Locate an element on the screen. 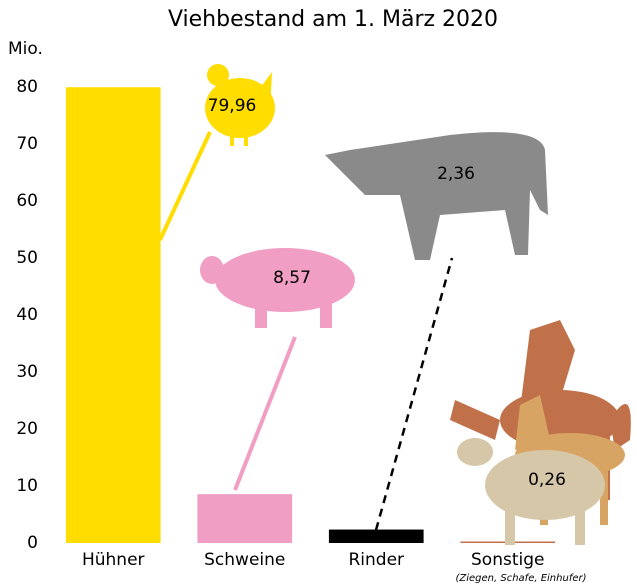 The width and height of the screenshot is (637, 588). y-tick-label: 40 is located at coordinates (27, 315).